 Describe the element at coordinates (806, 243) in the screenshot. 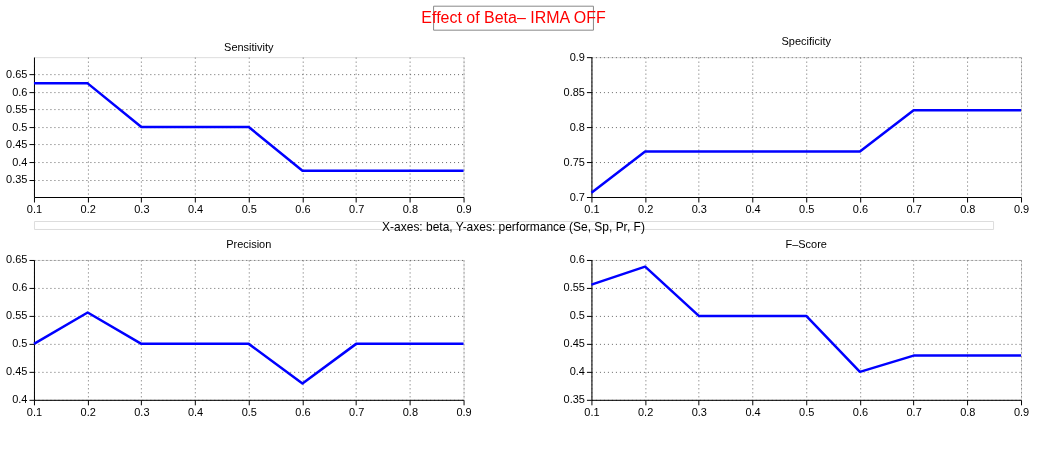

I see `chart-title: F–Score` at that location.